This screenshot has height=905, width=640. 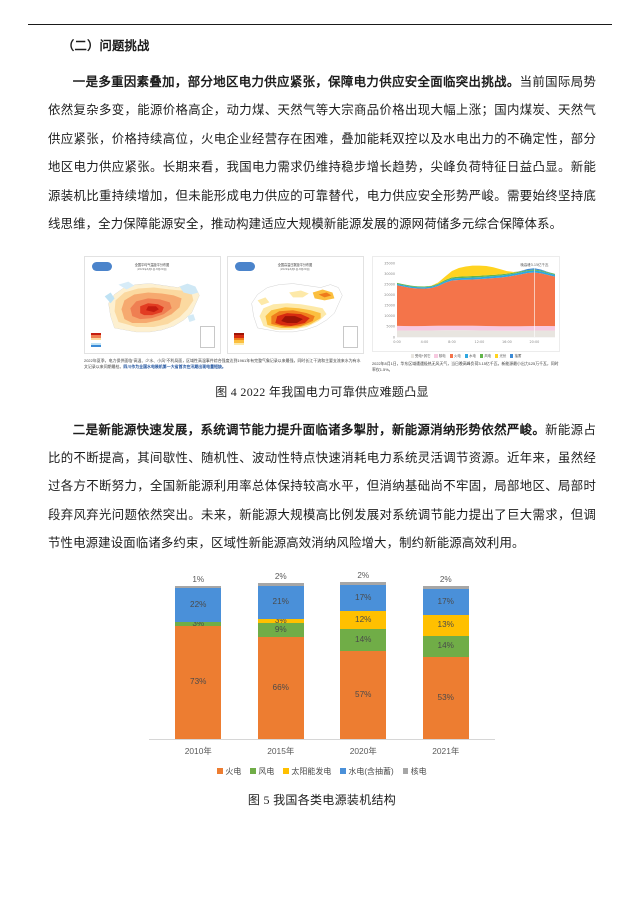 I want to click on bar-segment: 53%, so click(x=445, y=698).